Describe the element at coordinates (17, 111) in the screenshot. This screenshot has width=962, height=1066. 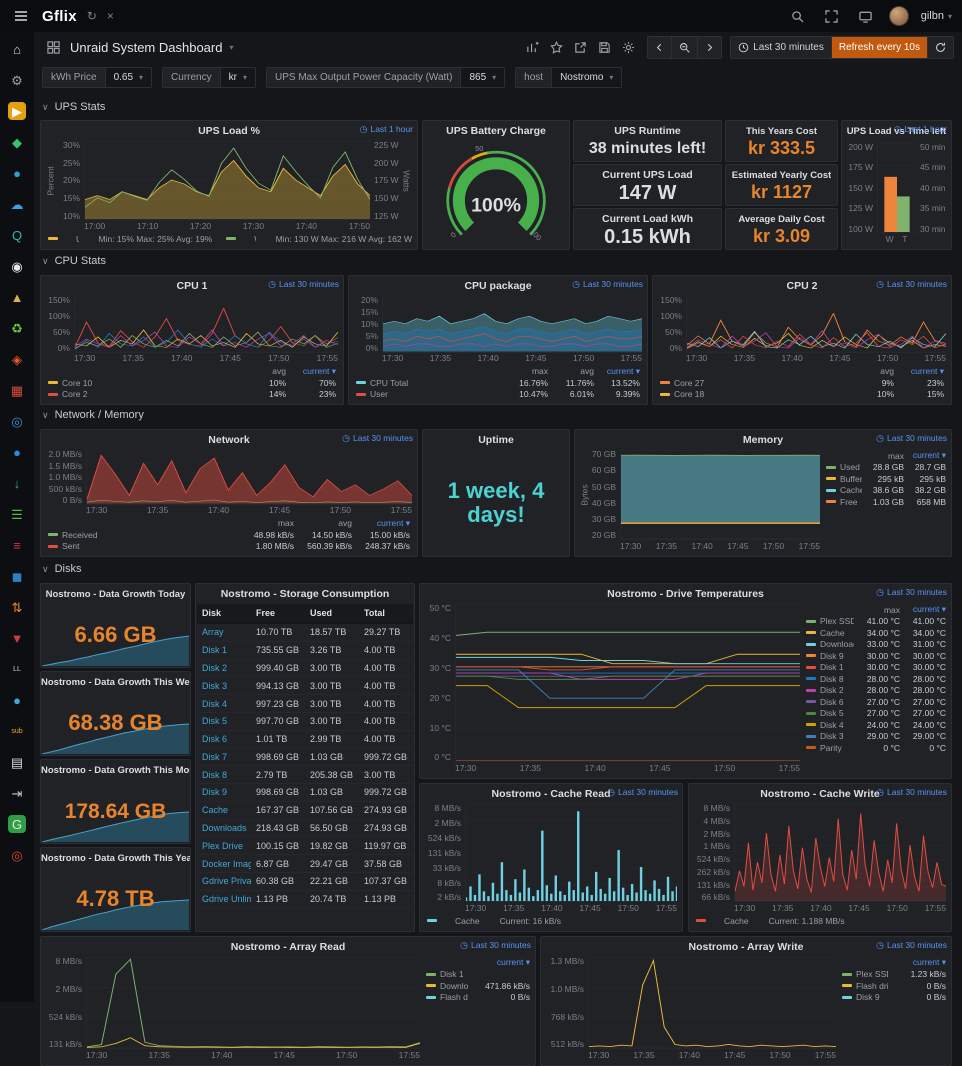
I see `app-plex-icon: ▶` at that location.